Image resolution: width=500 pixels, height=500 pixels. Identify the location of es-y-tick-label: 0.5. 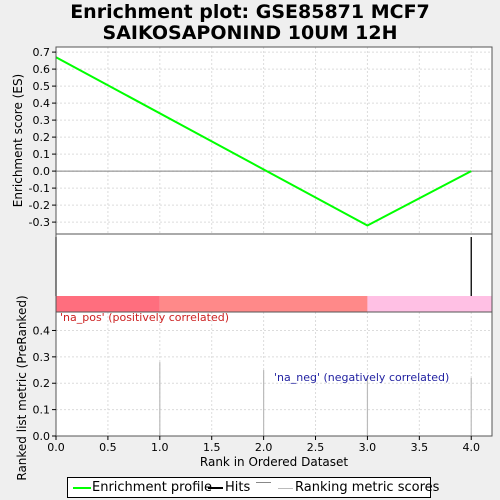
(42, 86).